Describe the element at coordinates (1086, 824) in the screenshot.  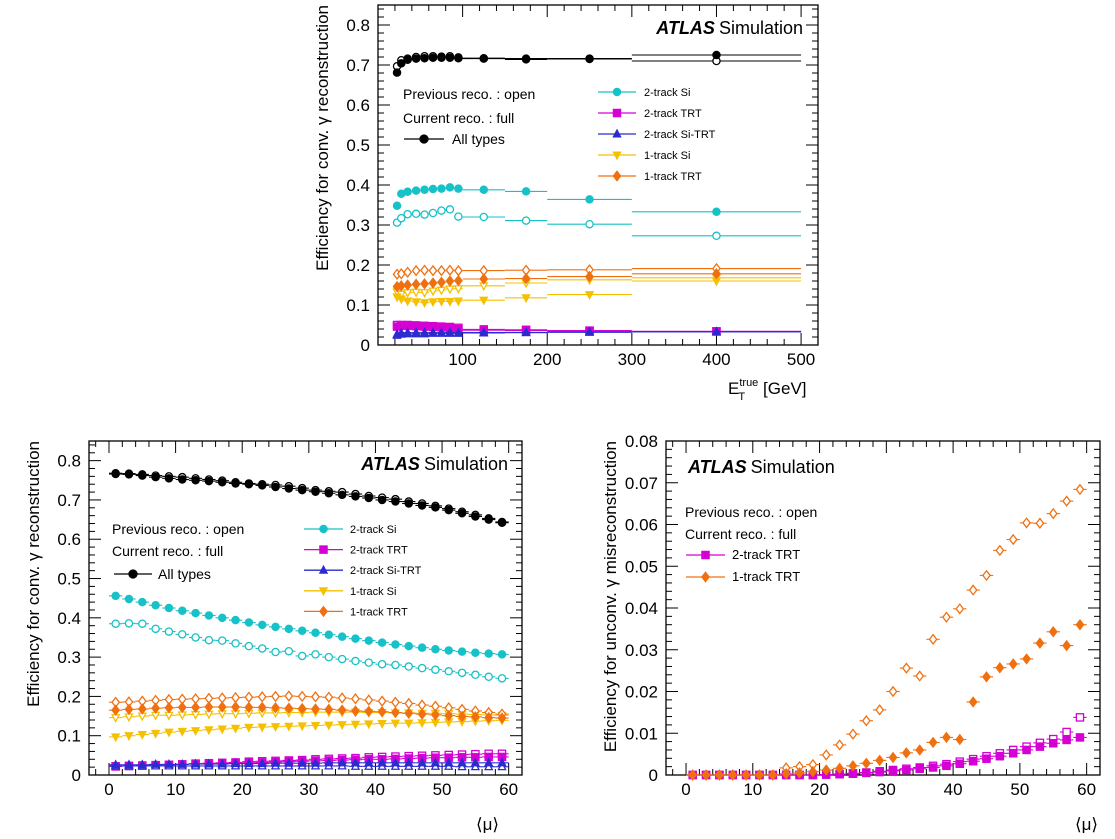
I see `x-axis-title: ⟨μ⟩` at that location.